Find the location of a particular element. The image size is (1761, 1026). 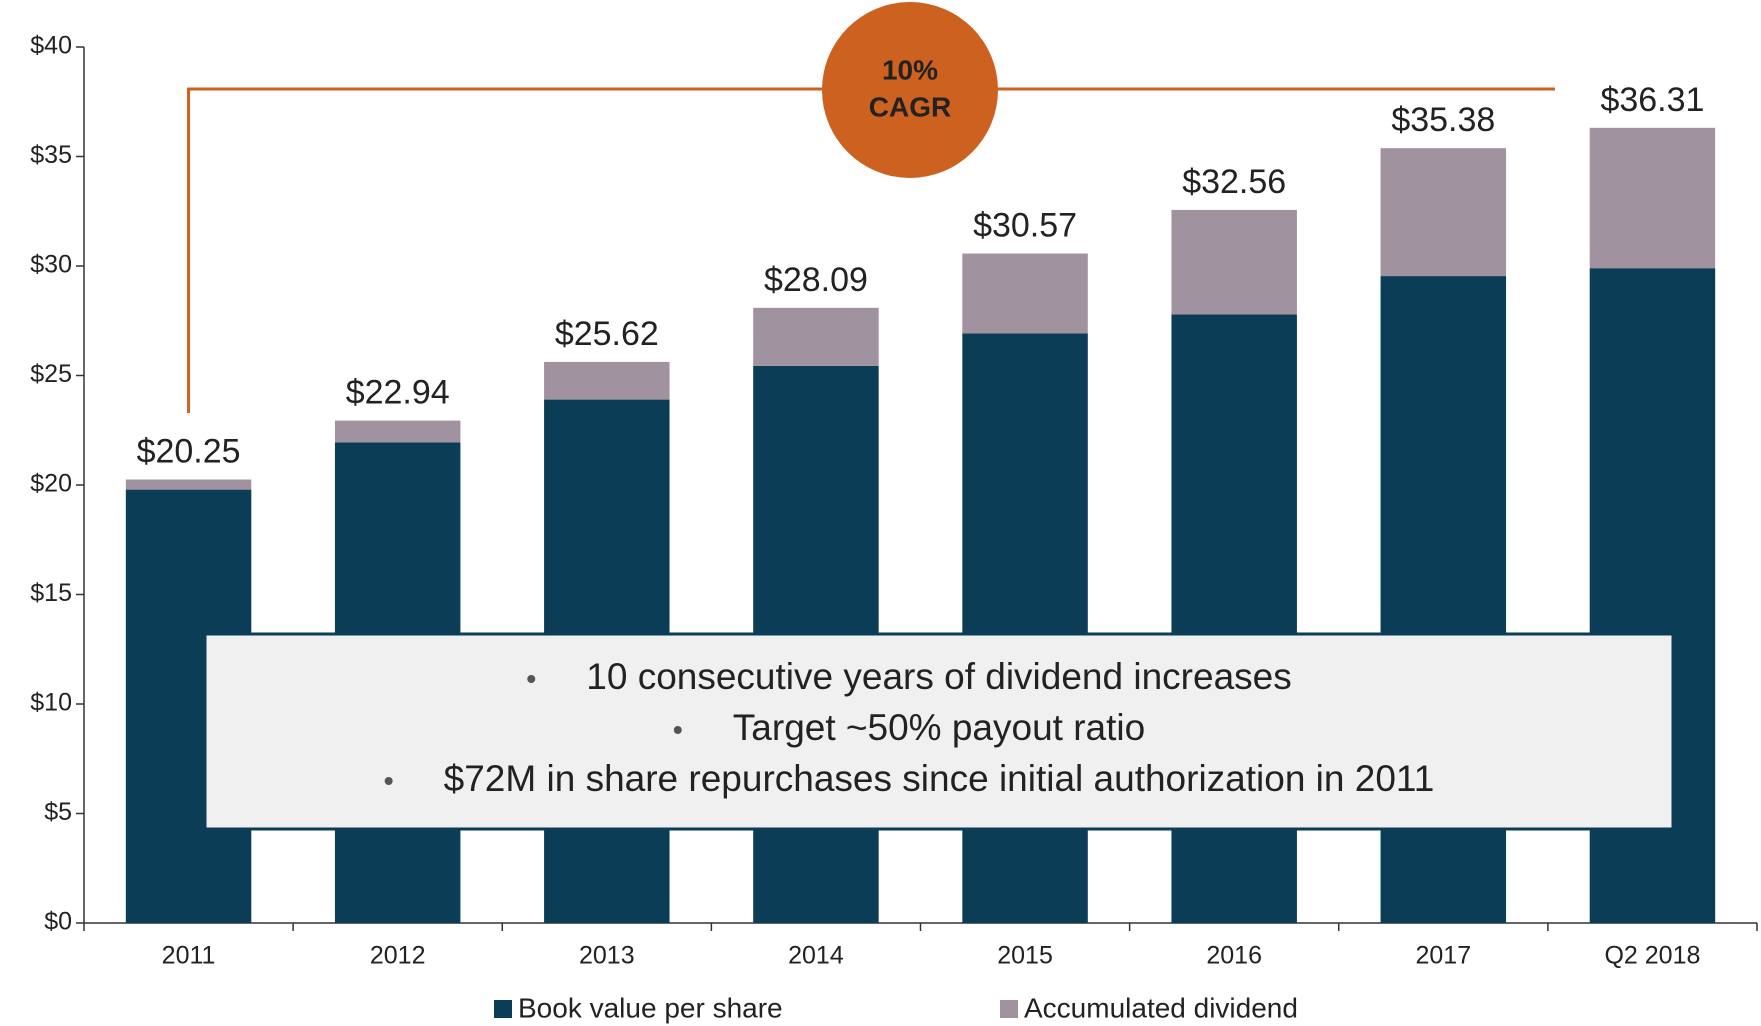

total-label: $22.94 is located at coordinates (398, 393).